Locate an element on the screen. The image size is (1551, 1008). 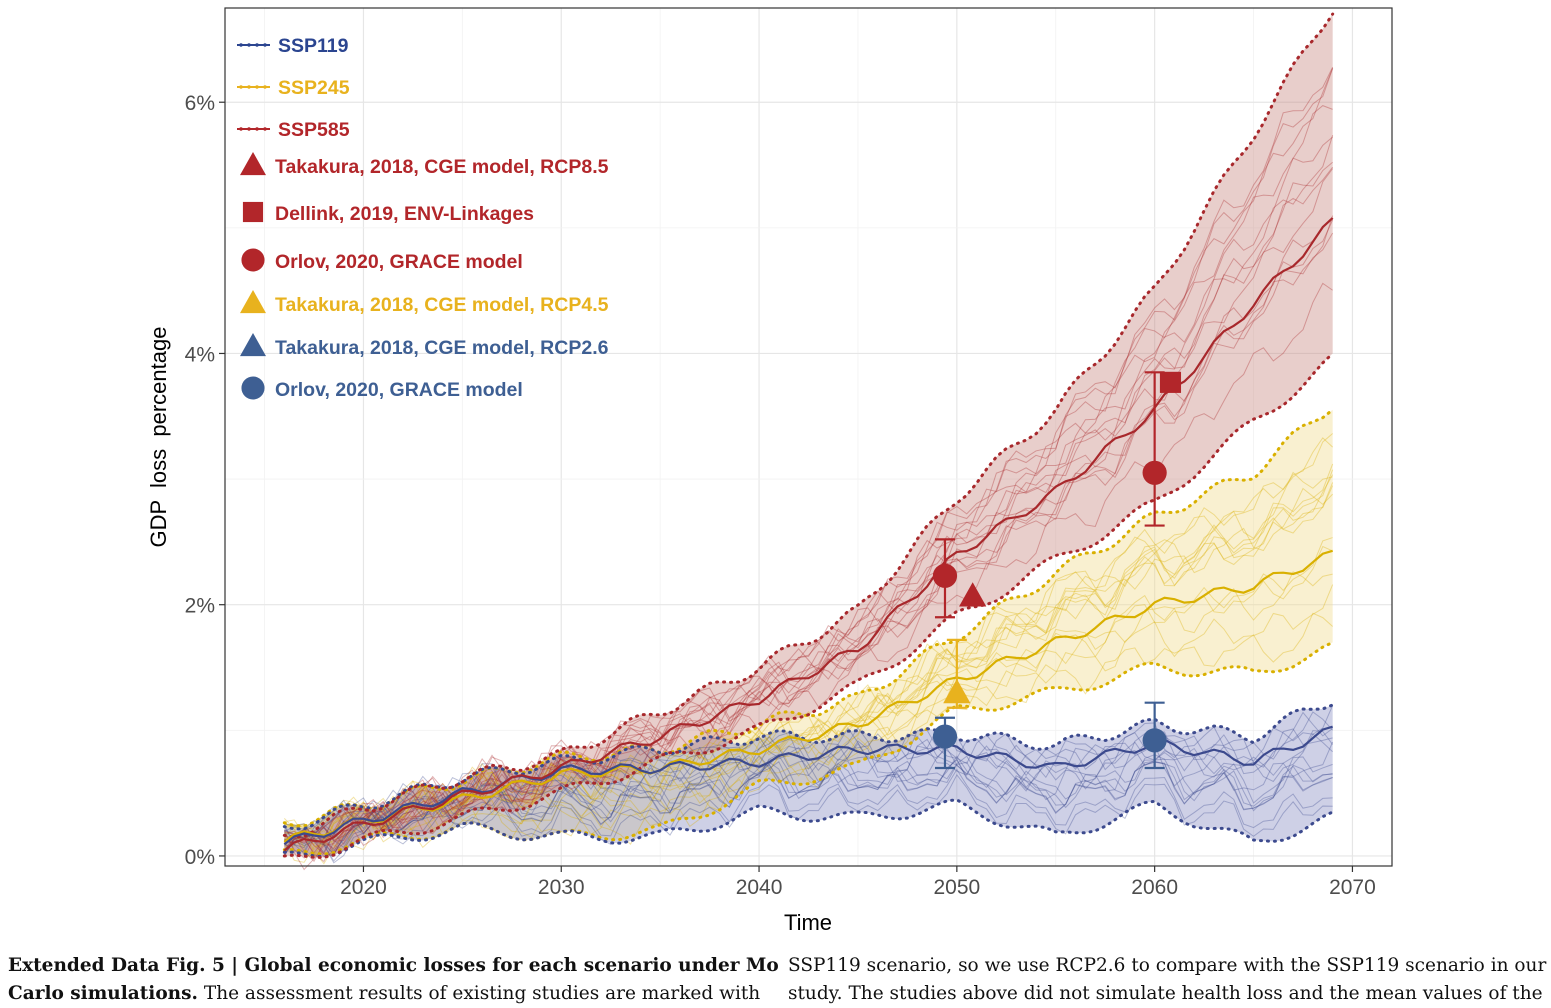
x-tick-label: 2050 is located at coordinates (956, 887).